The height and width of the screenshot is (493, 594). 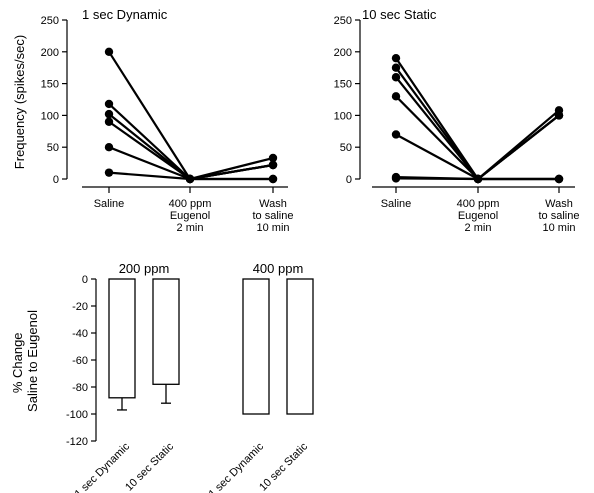 What do you see at coordinates (273, 204) in the screenshot?
I see `dynamic-x-tick-label-line: Wash` at bounding box center [273, 204].